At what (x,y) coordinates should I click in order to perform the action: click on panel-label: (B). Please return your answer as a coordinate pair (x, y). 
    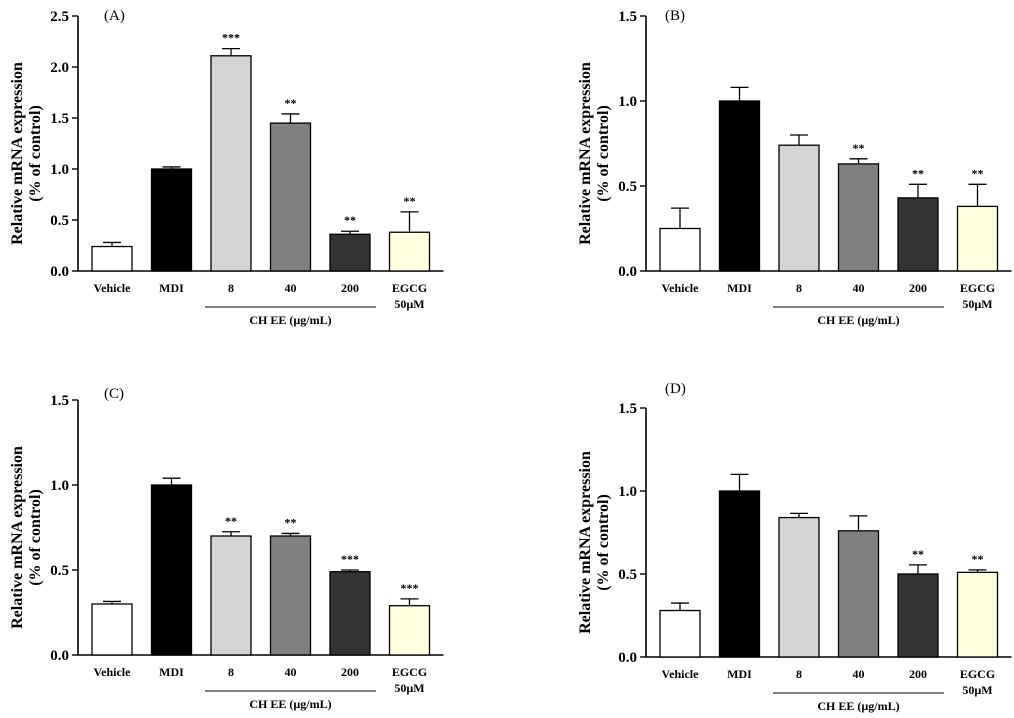
    Looking at the image, I should click on (675, 16).